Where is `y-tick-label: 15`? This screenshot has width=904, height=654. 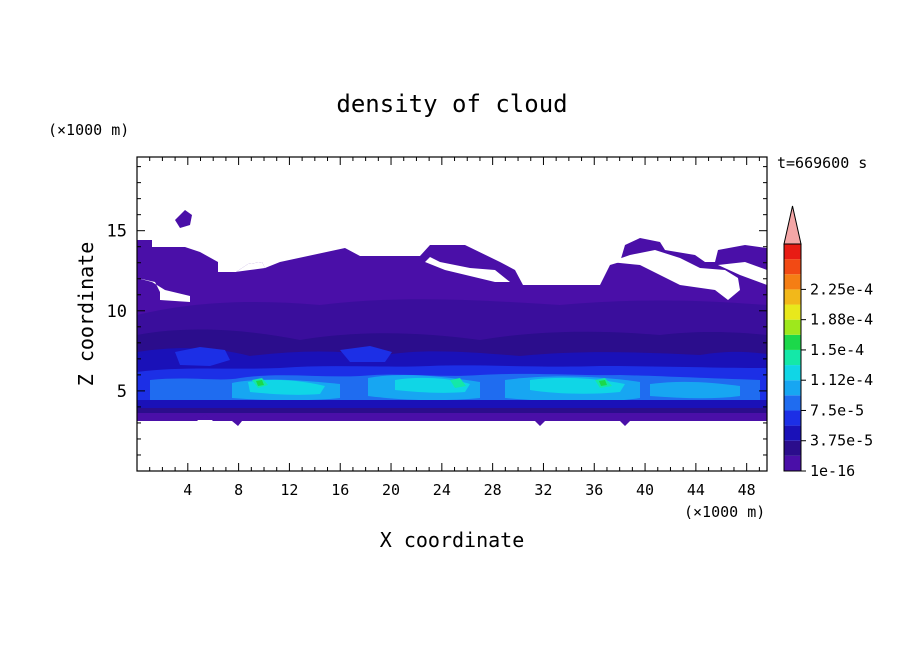
y-tick-label: 15 is located at coordinates (117, 232).